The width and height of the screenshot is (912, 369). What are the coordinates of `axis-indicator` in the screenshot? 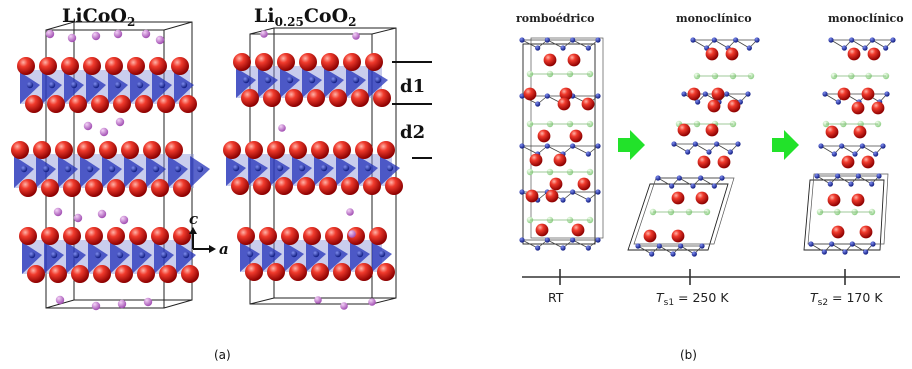 It's located at (202, 240).